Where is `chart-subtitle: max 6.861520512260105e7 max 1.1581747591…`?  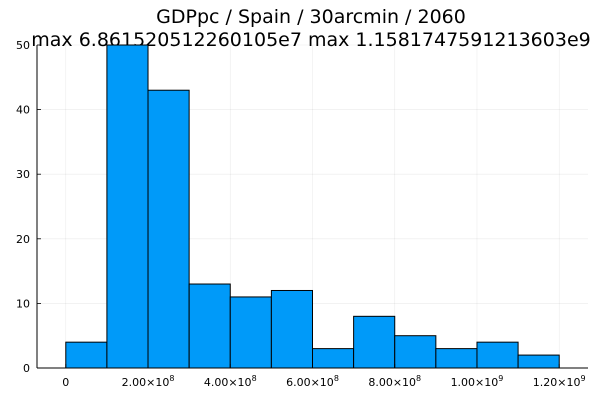 chart-subtitle: max 6.861520512260105e7 max 1.1581747591… is located at coordinates (310, 40).